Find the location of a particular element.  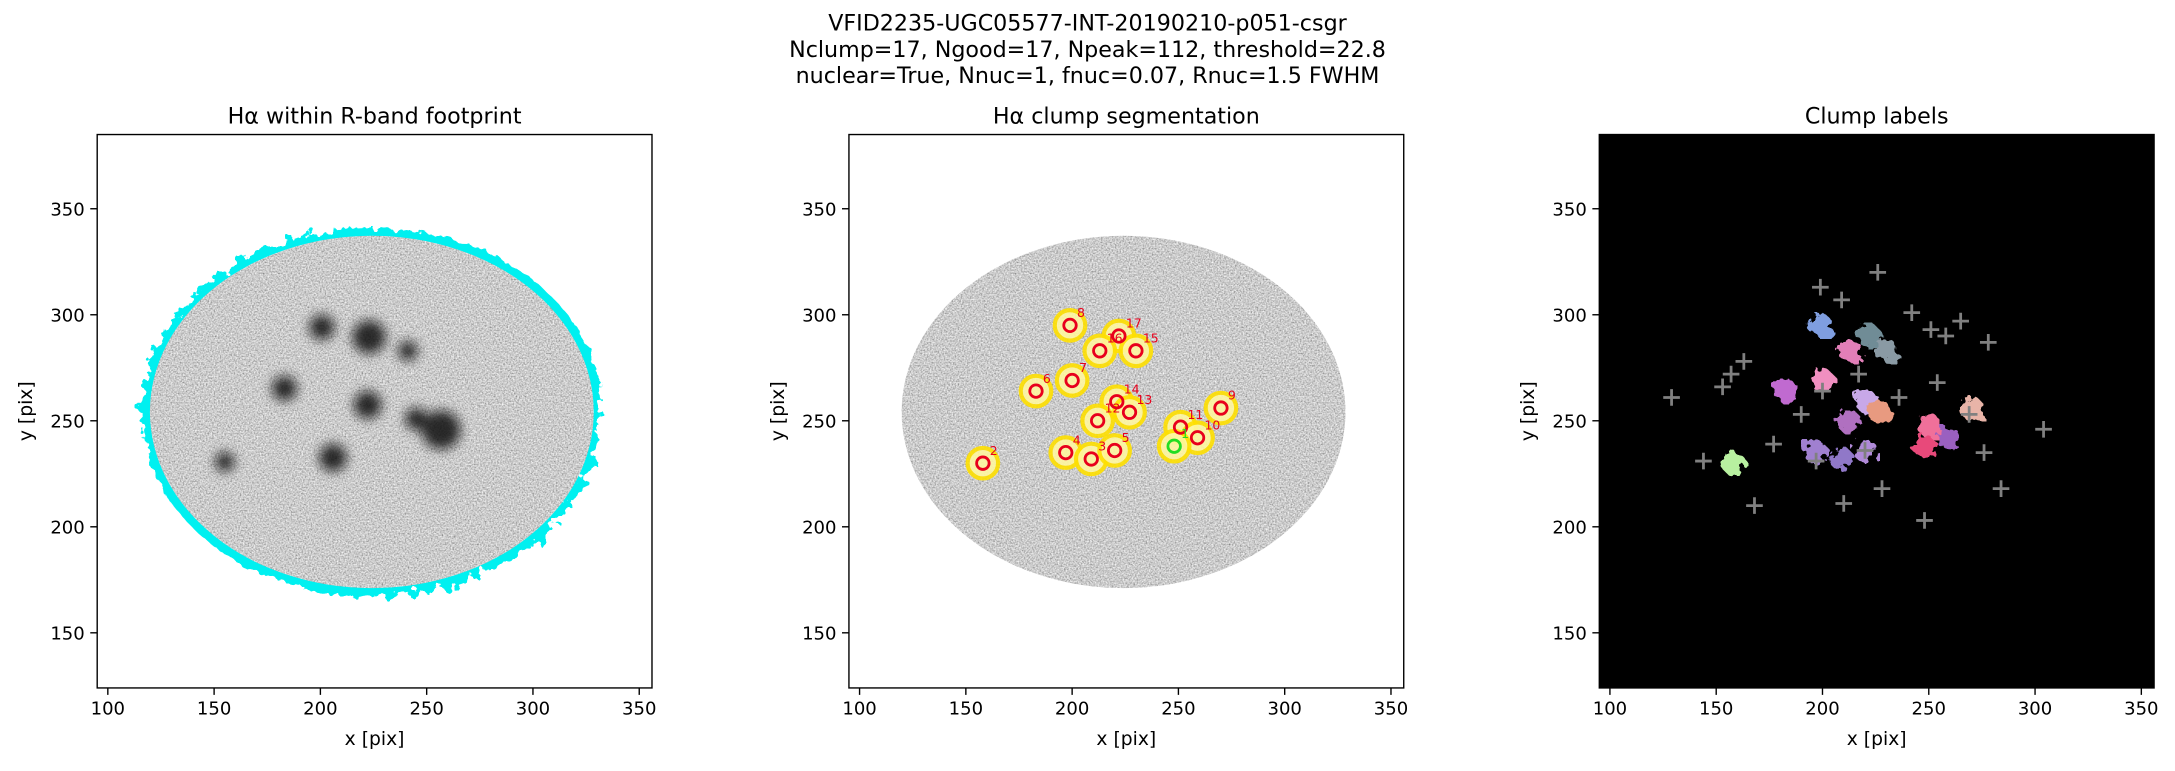

clump-id: 6 is located at coordinates (1047, 378).